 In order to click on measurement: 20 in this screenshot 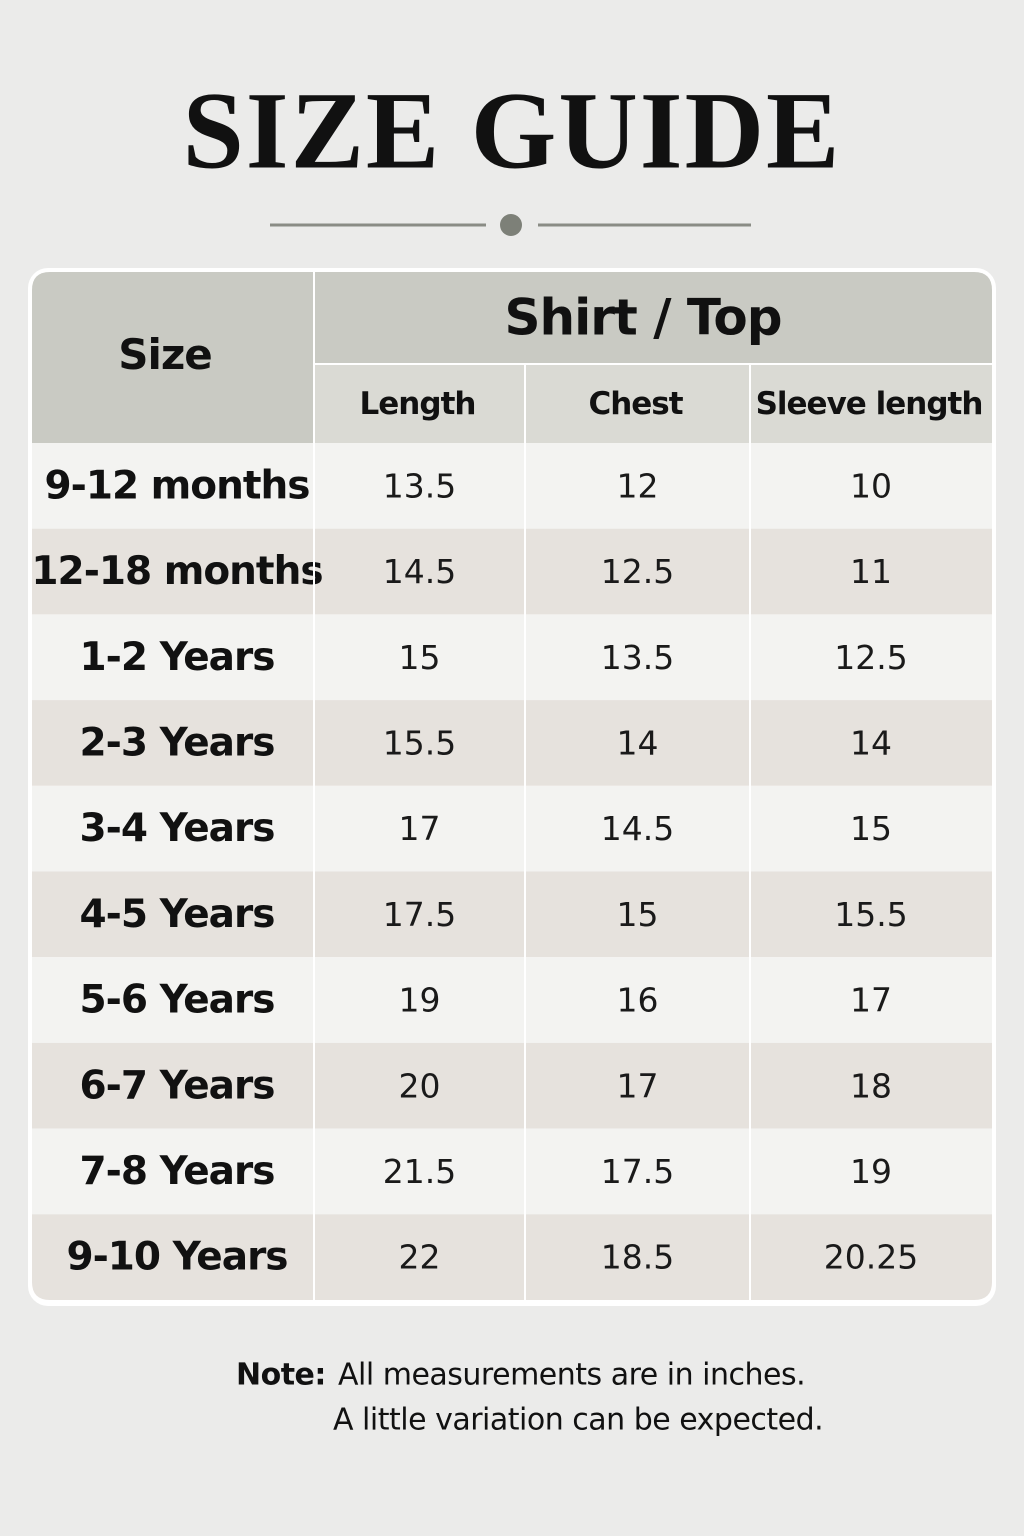, I will do `click(420, 1085)`.